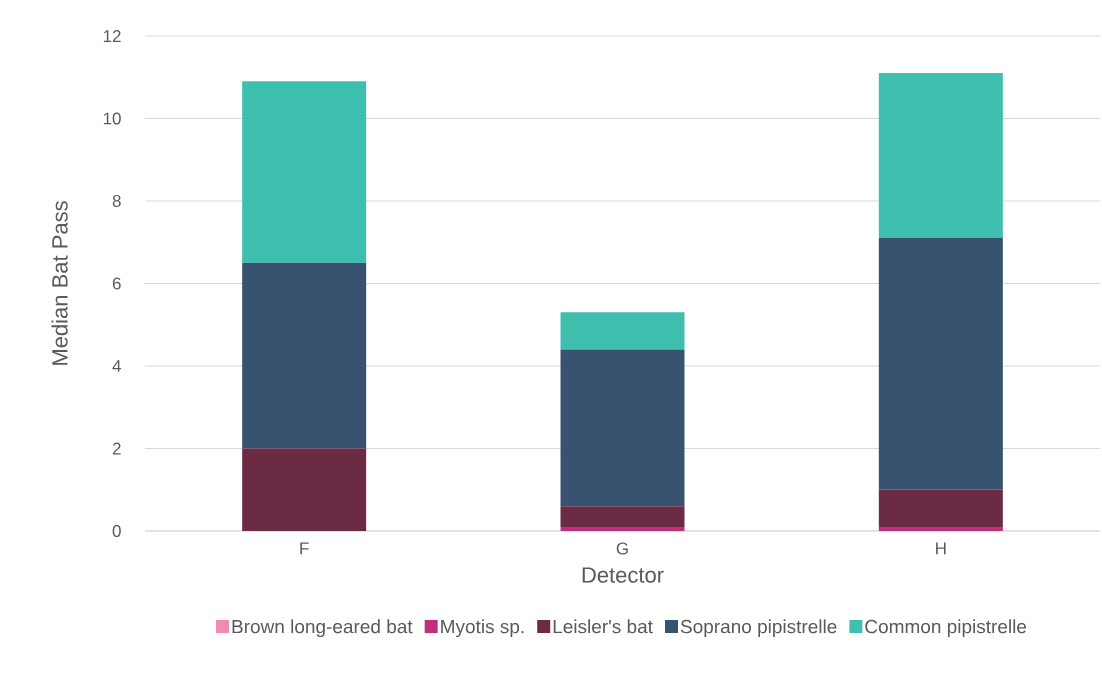  I want to click on y-tick-label: 12, so click(112, 36).